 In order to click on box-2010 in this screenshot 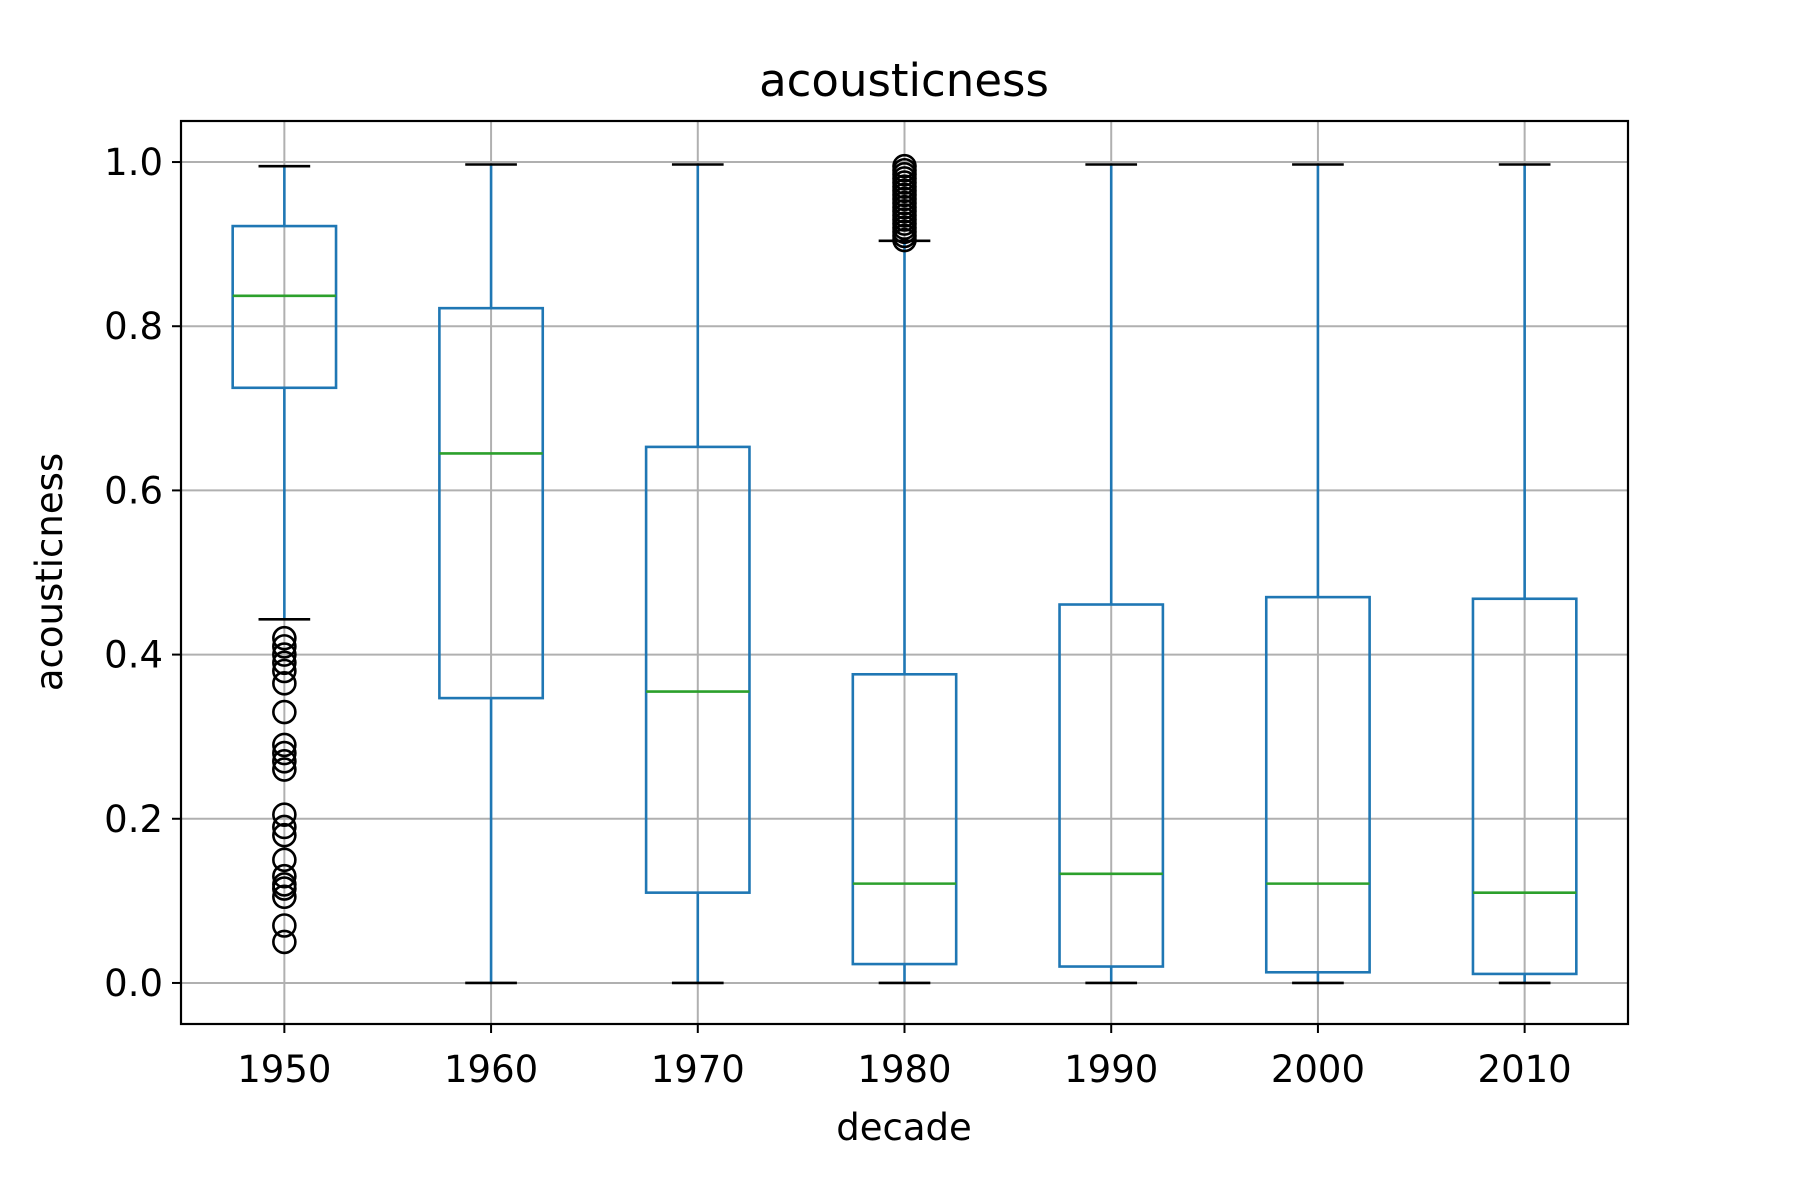, I will do `click(1524, 574)`.